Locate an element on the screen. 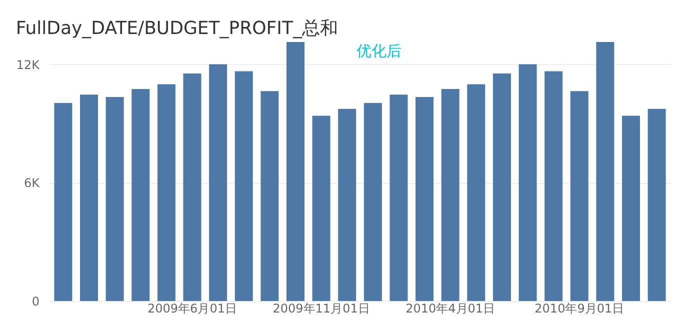 The width and height of the screenshot is (686, 329). y-tick-label: 6K is located at coordinates (32, 183).